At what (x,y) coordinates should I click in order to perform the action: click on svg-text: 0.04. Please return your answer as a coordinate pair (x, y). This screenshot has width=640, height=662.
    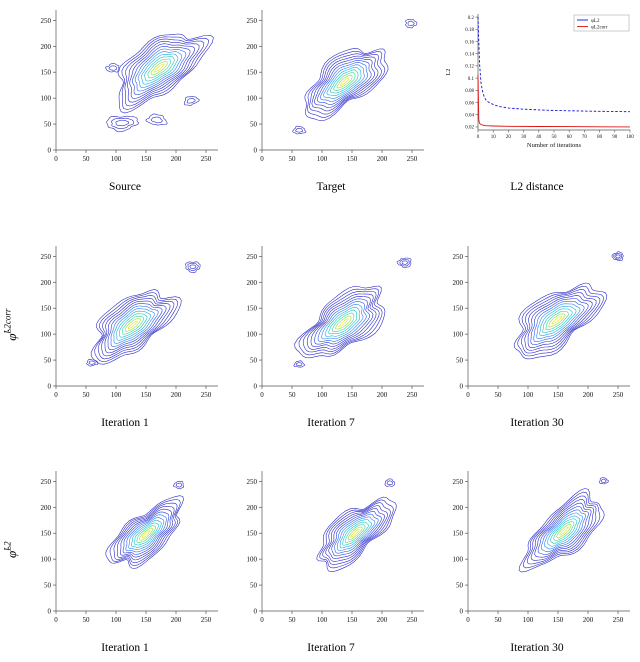
    Looking at the image, I should click on (469, 116).